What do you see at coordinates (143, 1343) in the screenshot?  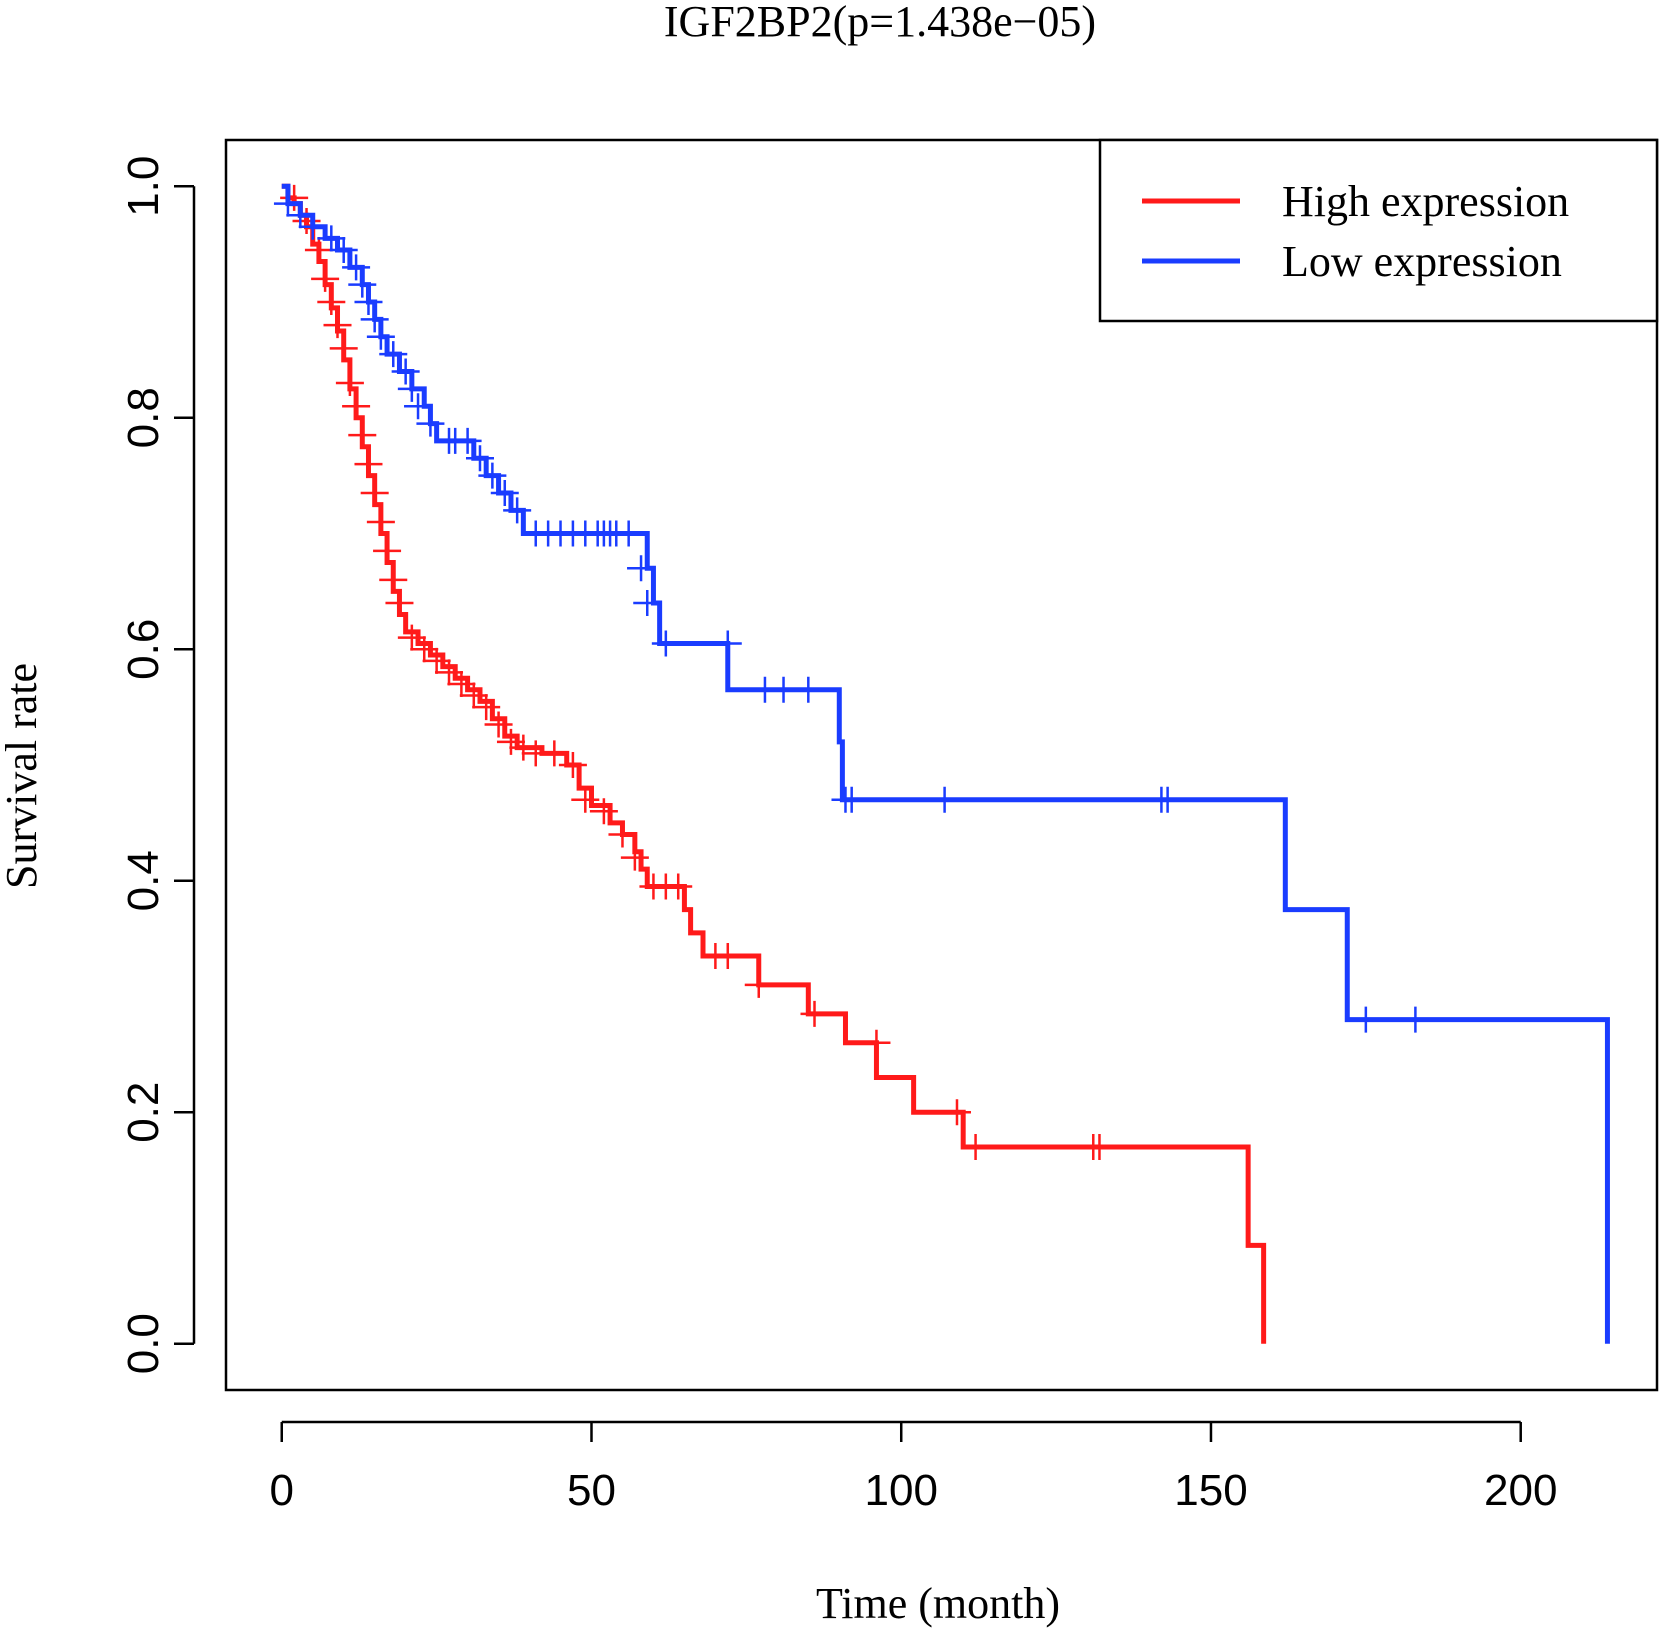 I see `y-tick-label: 0.0` at bounding box center [143, 1343].